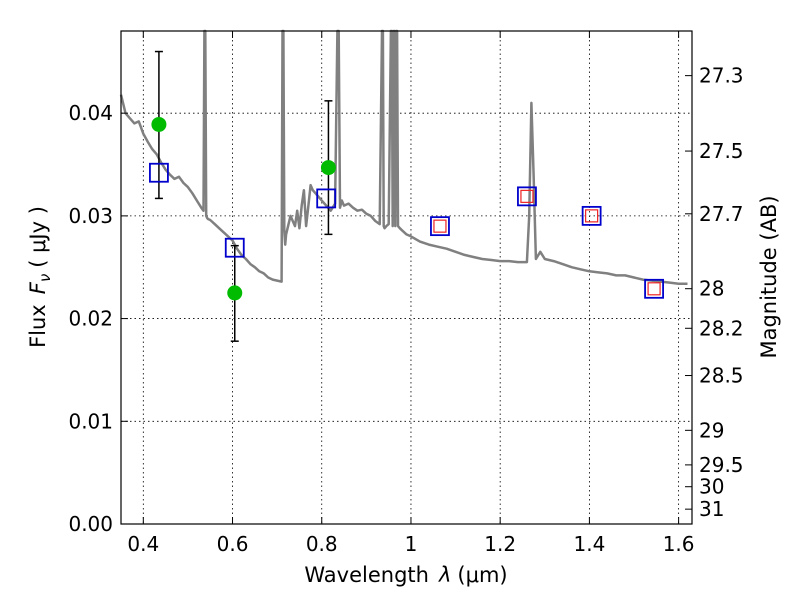 This screenshot has height=600, width=800. What do you see at coordinates (143, 544) in the screenshot?
I see `x-tick-label: 0.4` at bounding box center [143, 544].